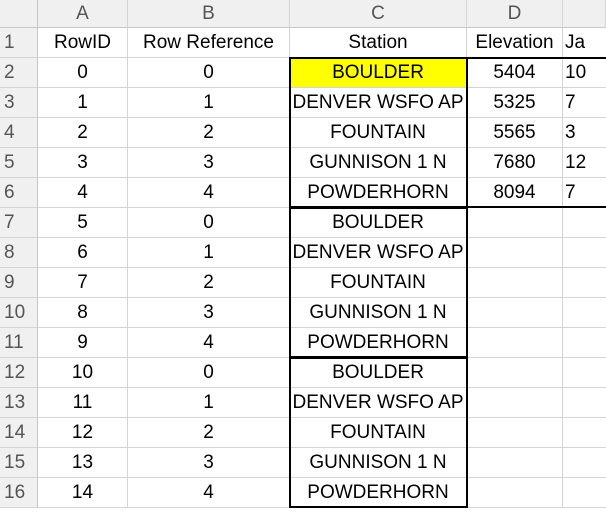 The height and width of the screenshot is (519, 606). What do you see at coordinates (83, 163) in the screenshot?
I see `cell-rowid: 3` at bounding box center [83, 163].